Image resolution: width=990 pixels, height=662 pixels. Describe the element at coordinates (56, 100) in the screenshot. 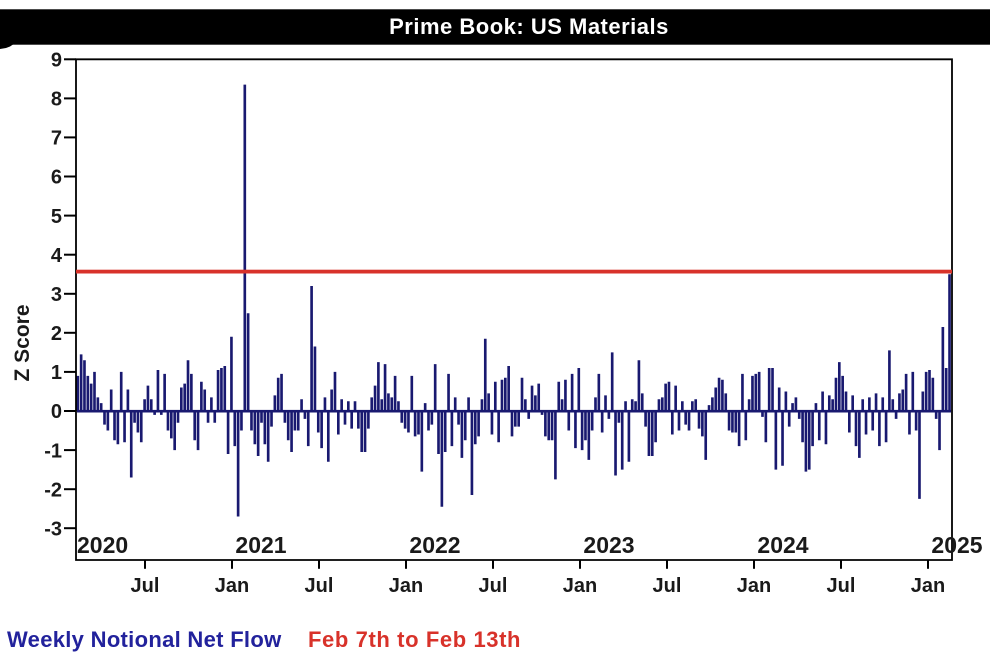

I see `svg-text: 8` at that location.